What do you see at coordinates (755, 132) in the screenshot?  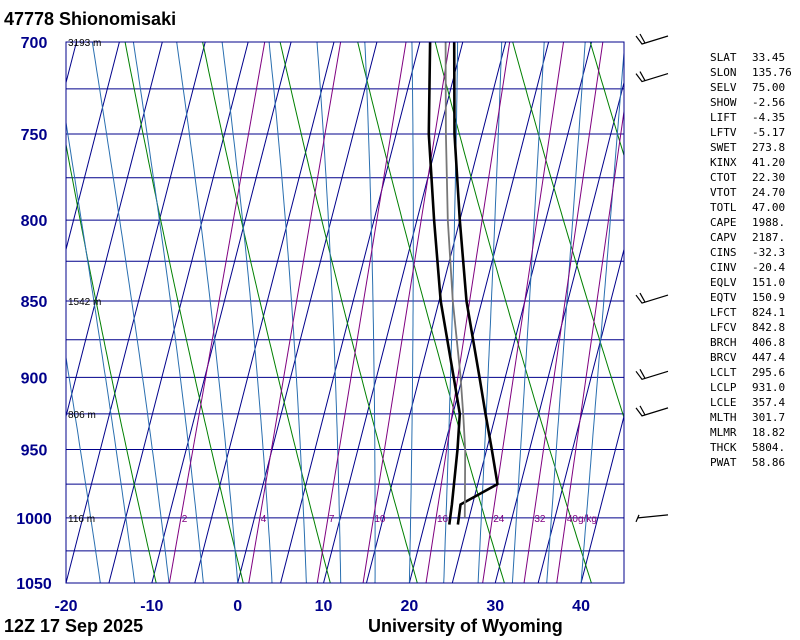 I see `index-row: LFTV -5.17` at bounding box center [755, 132].